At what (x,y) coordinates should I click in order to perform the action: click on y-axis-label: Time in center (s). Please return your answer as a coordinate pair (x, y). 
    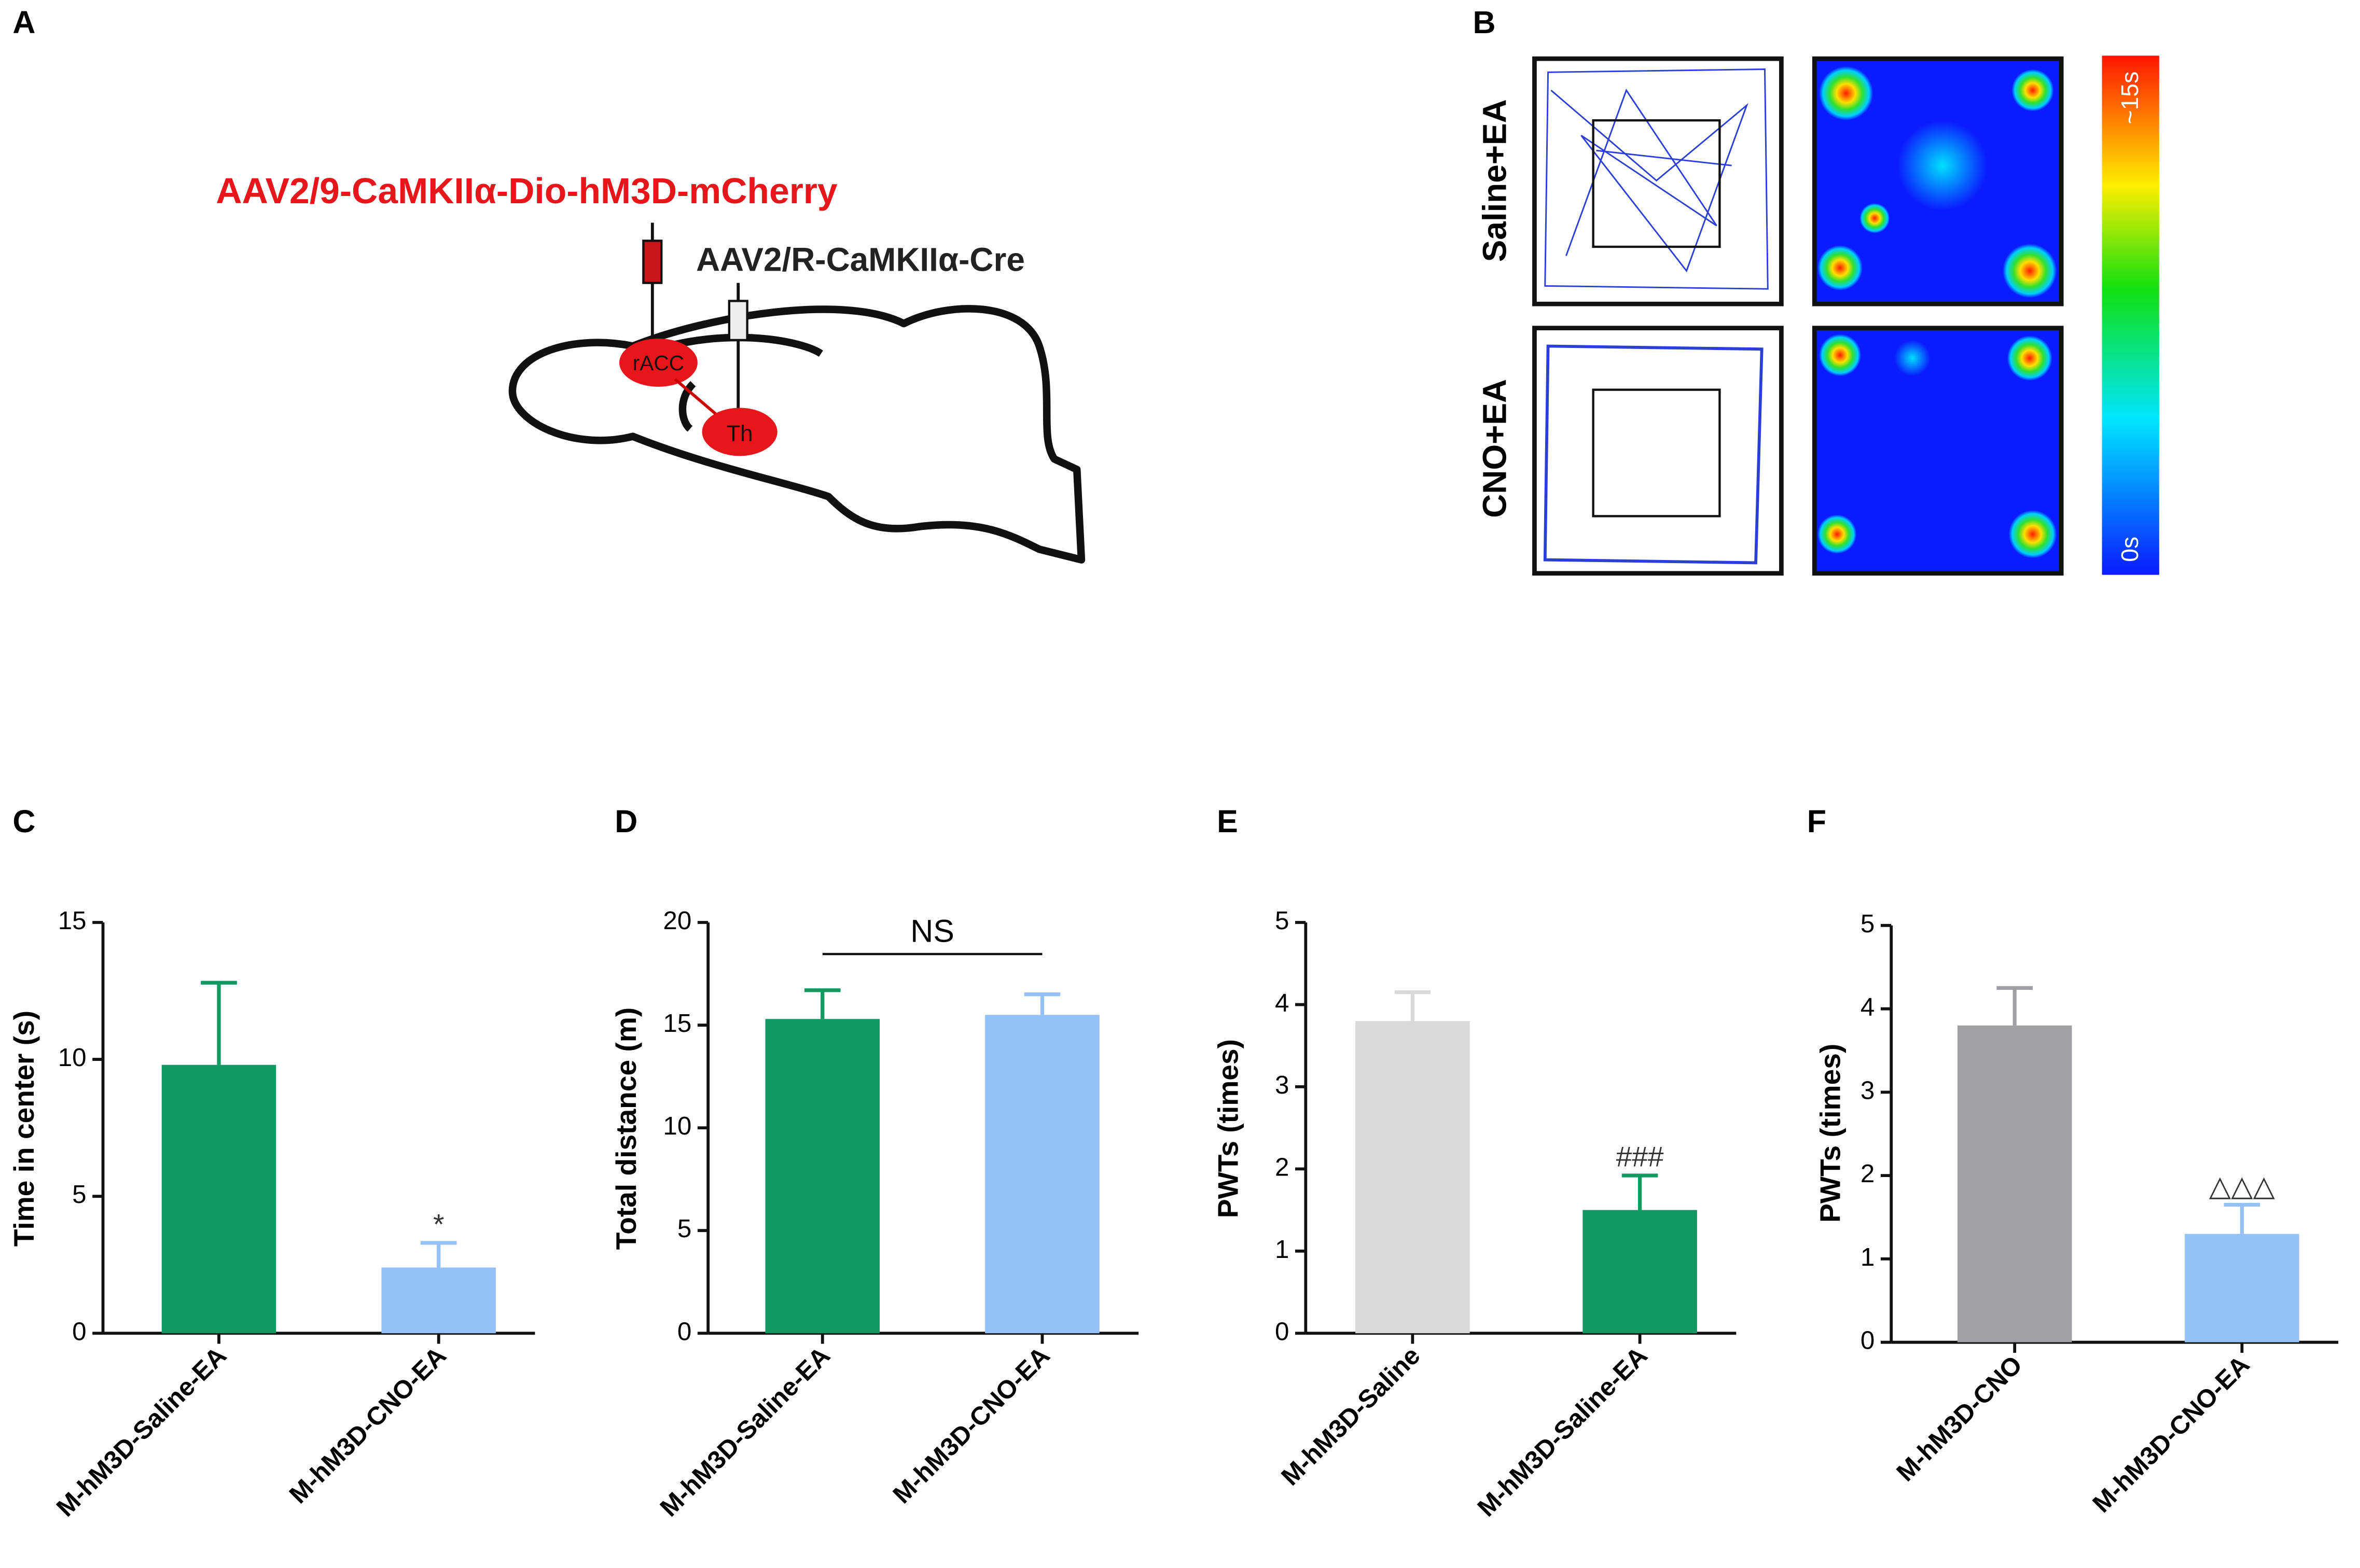
    Looking at the image, I should click on (24, 1129).